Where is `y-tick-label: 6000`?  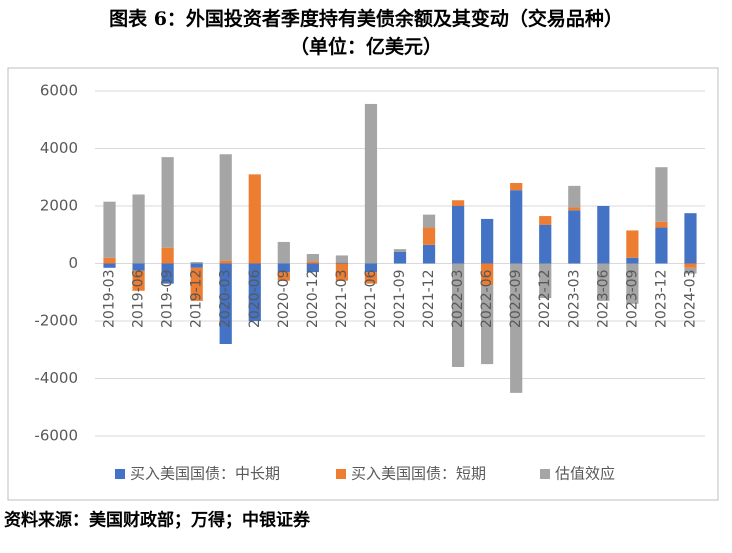 y-tick-label: 6000 is located at coordinates (59, 91).